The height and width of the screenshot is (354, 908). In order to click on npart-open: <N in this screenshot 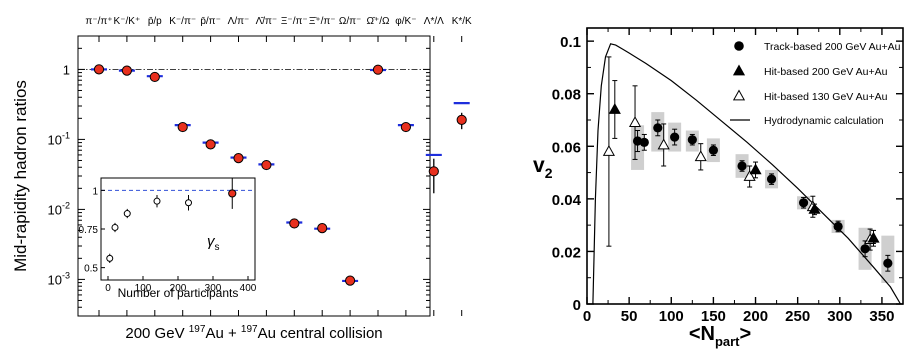, I will do `click(702, 334)`.